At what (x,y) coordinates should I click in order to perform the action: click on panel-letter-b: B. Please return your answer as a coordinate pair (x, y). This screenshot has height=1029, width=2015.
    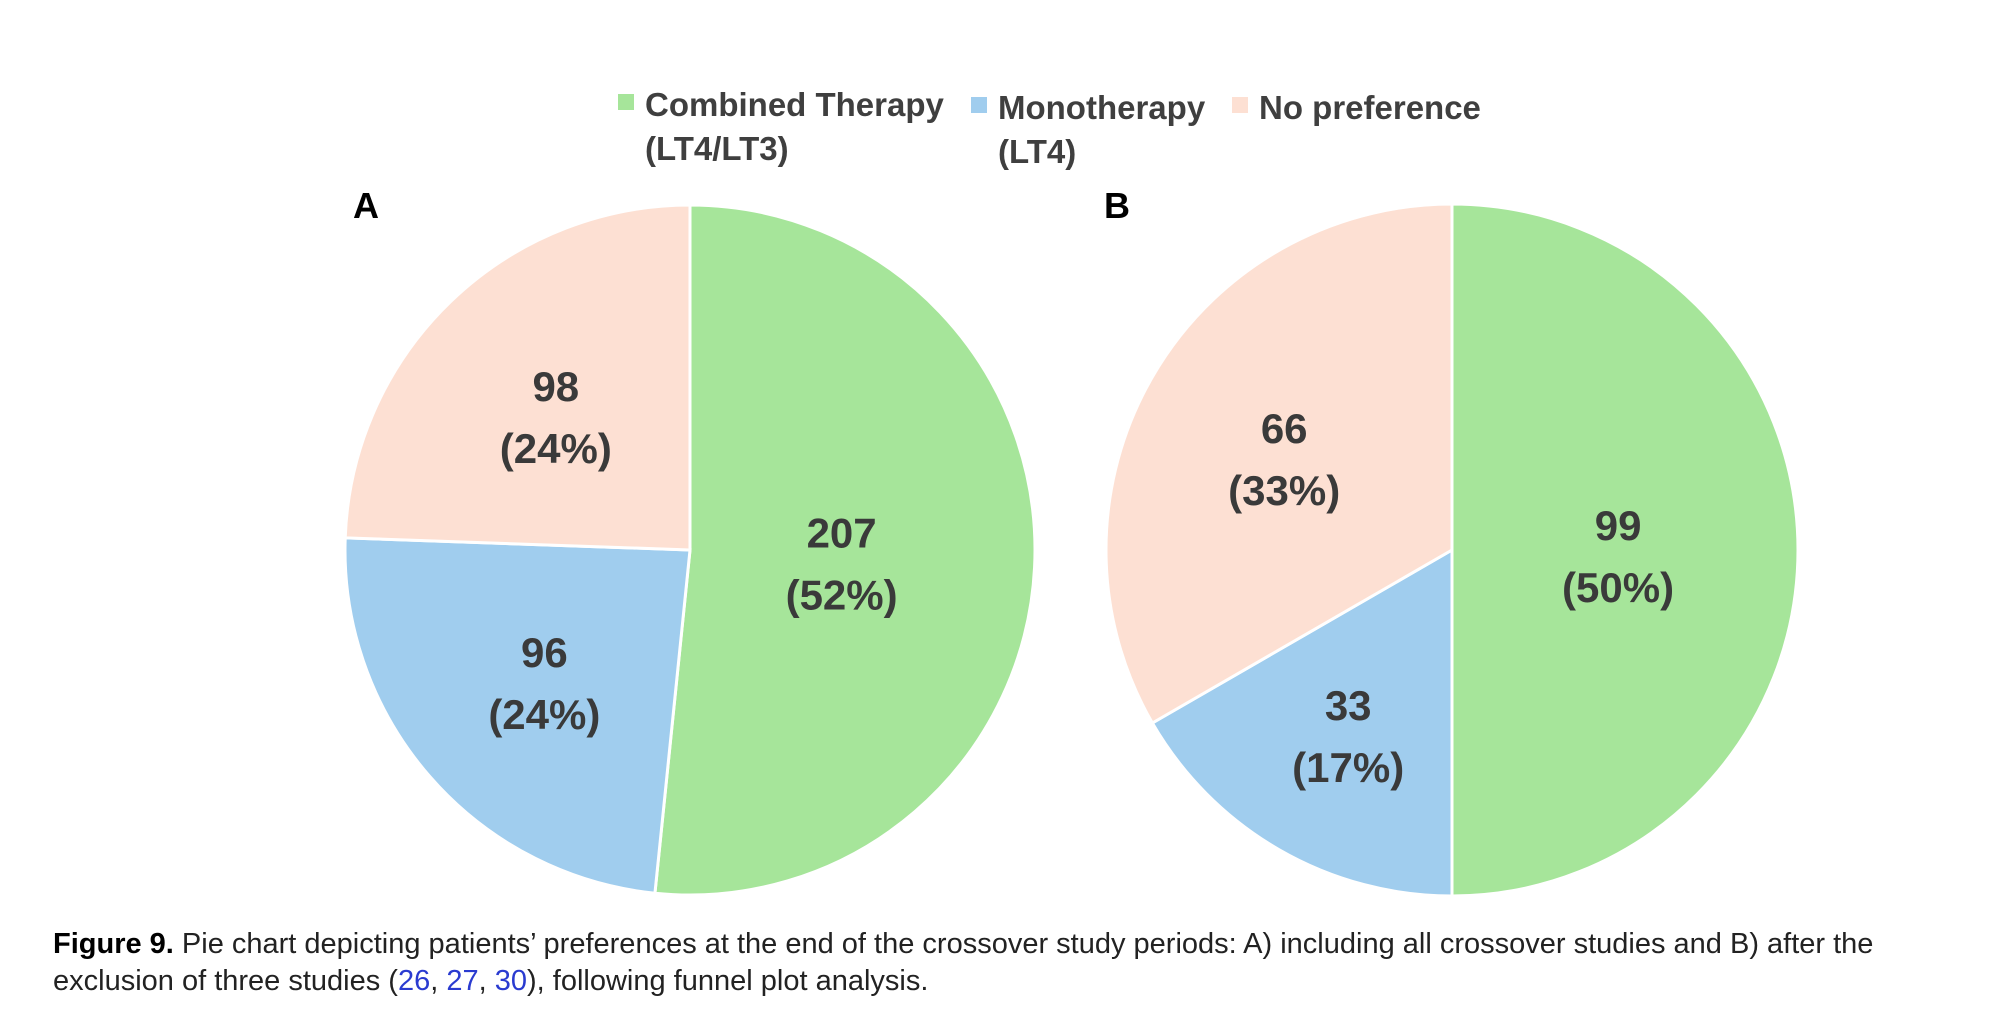
    Looking at the image, I should click on (1117, 205).